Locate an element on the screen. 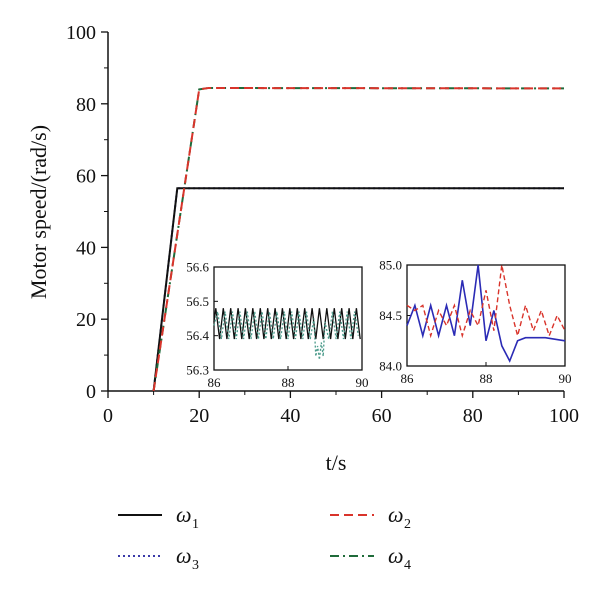  y-axis-label: Motor speed/(rad/s) is located at coordinates (38, 212).